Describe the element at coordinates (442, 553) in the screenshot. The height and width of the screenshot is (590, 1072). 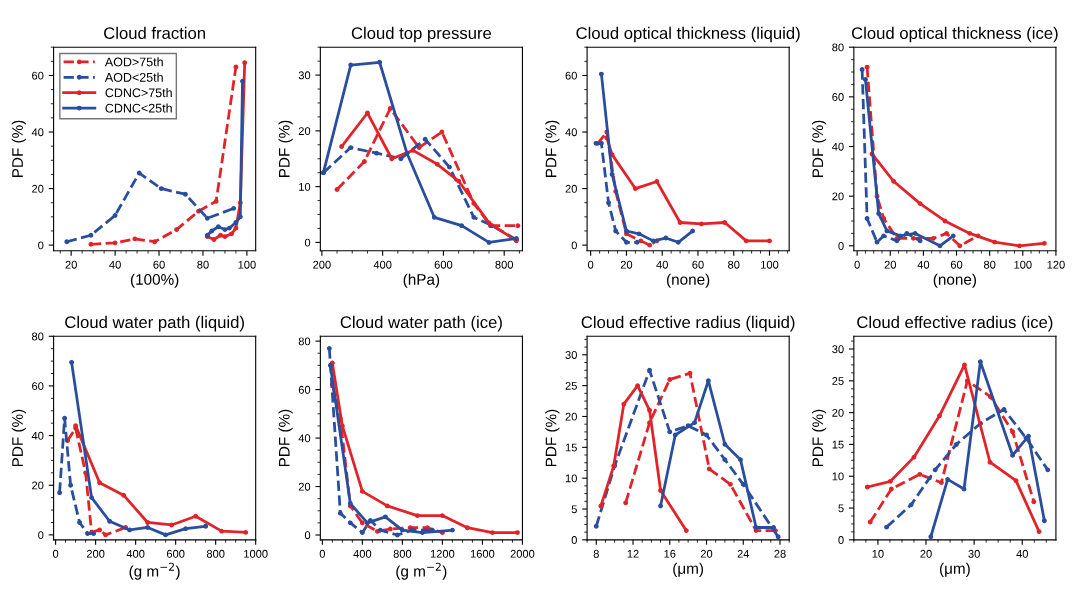
I see `x-tick-label: 1200` at that location.